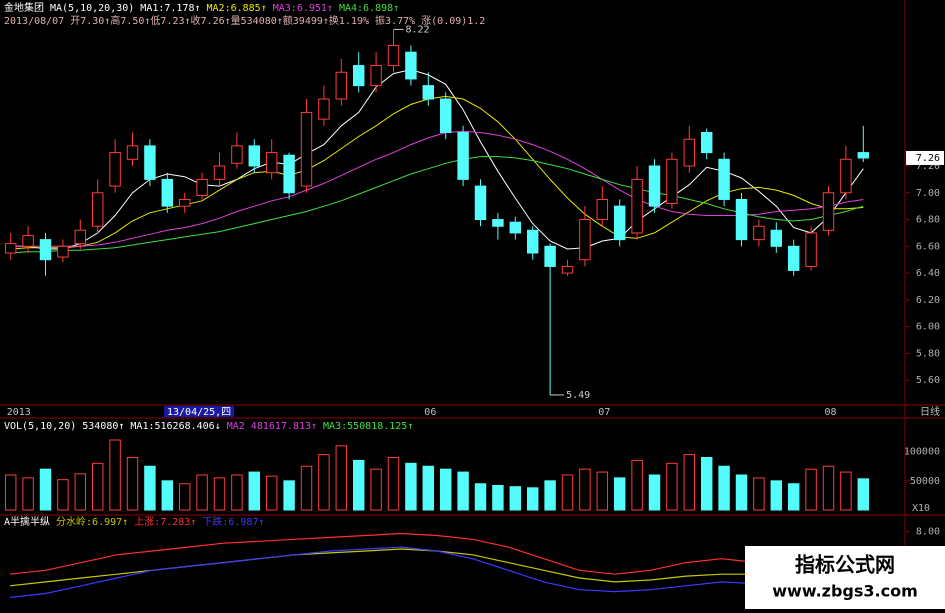 This screenshot has width=945, height=613. What do you see at coordinates (928, 158) in the screenshot?
I see `price-tag: 7.26` at bounding box center [928, 158].